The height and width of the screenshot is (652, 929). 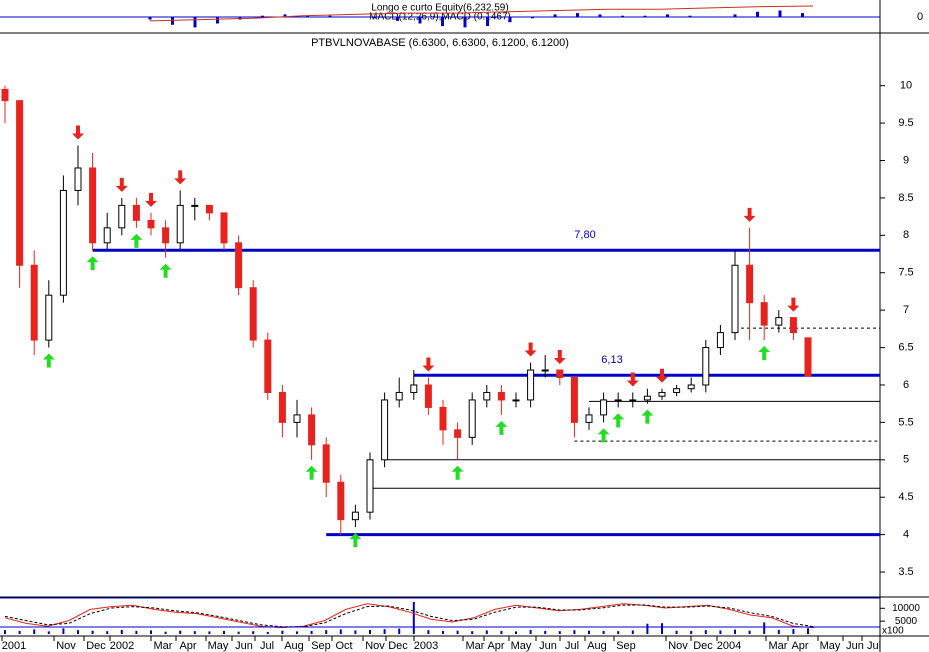 What do you see at coordinates (906, 460) in the screenshot?
I see `y-tick-label: 5` at bounding box center [906, 460].